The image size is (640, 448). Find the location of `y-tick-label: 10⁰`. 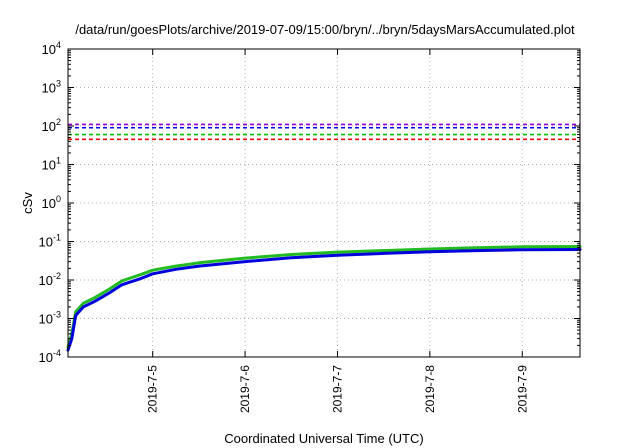

y-tick-label: 10⁰ is located at coordinates (51, 202).